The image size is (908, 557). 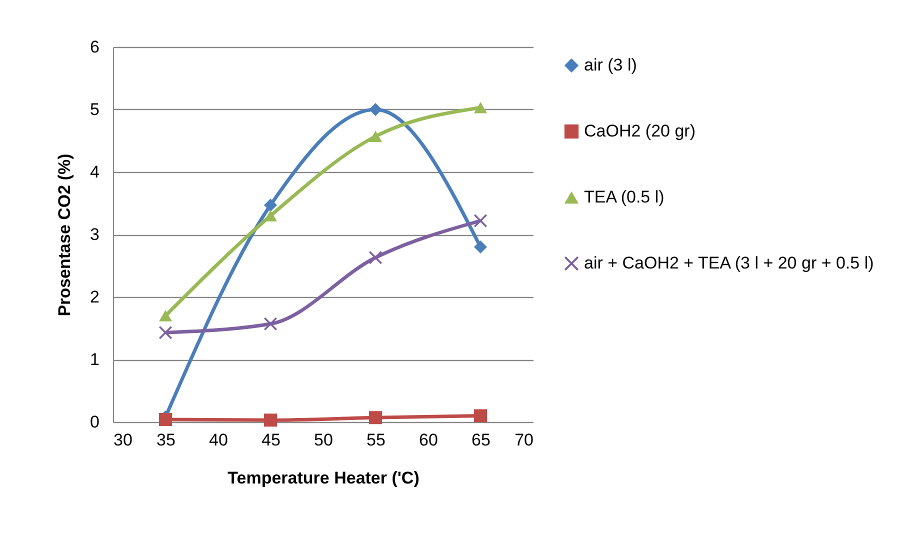 I want to click on x-tick-label: 55, so click(x=376, y=440).